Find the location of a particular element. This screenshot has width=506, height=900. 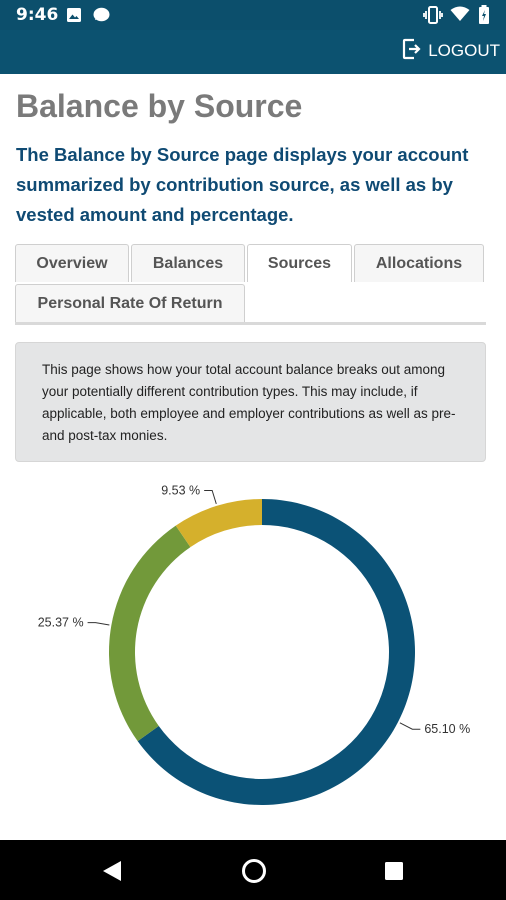

page-title: Balance by Source is located at coordinates (159, 106).